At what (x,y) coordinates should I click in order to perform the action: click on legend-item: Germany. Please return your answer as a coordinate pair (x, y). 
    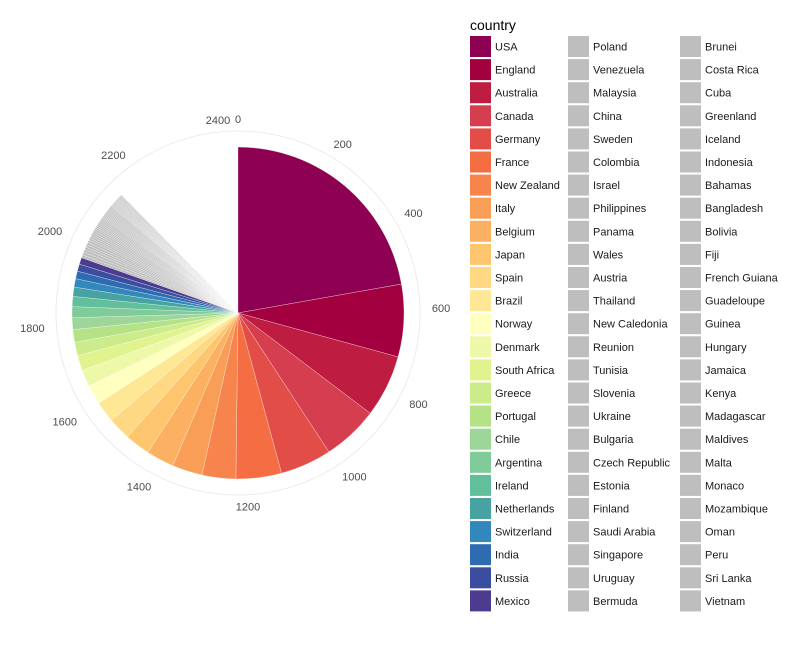
    Looking at the image, I should click on (505, 139).